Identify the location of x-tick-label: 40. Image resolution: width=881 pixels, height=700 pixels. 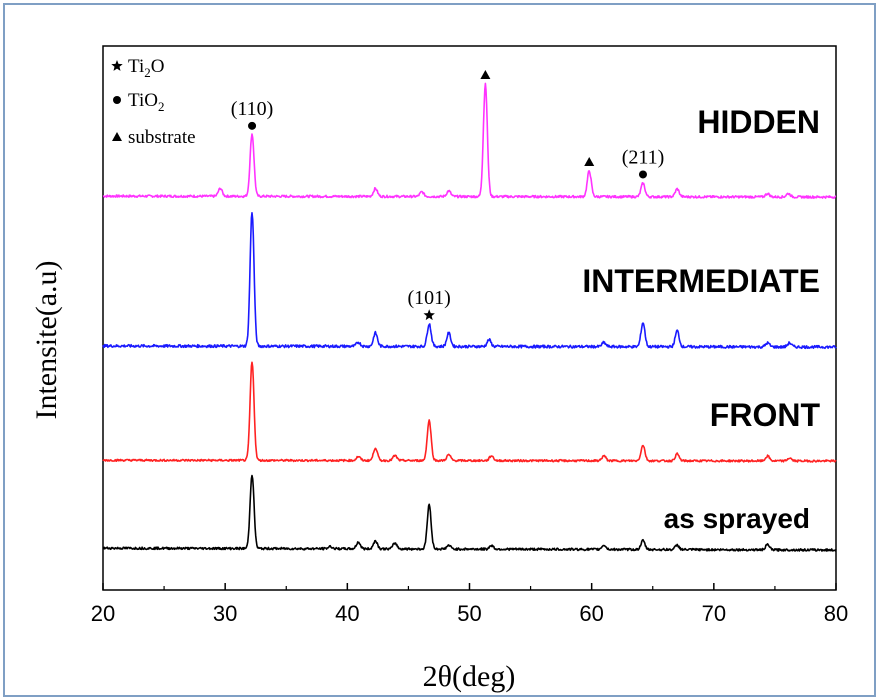
(347, 613).